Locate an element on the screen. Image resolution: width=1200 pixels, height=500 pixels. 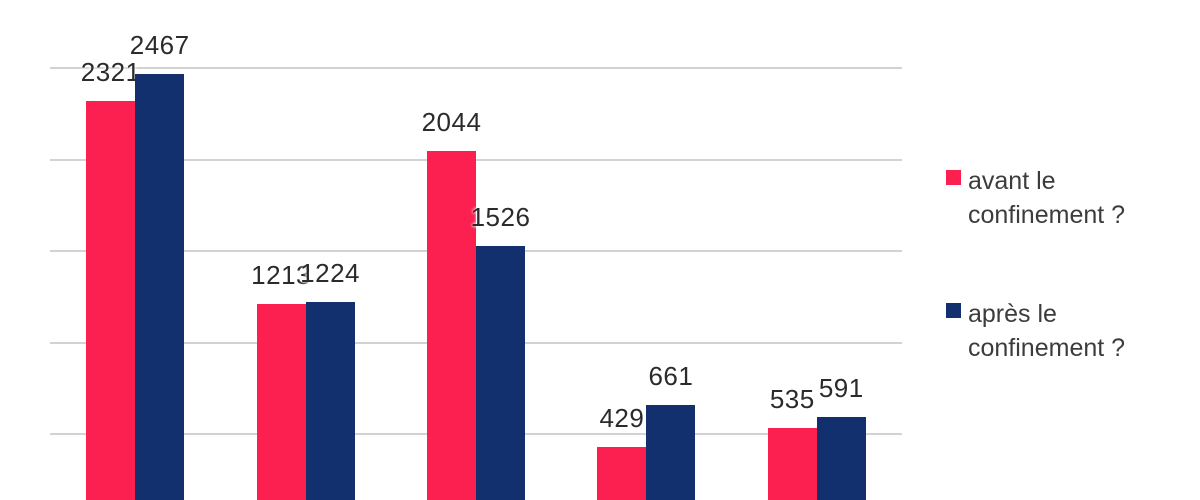
value-label-apres-1: 2467 is located at coordinates (159, 45).